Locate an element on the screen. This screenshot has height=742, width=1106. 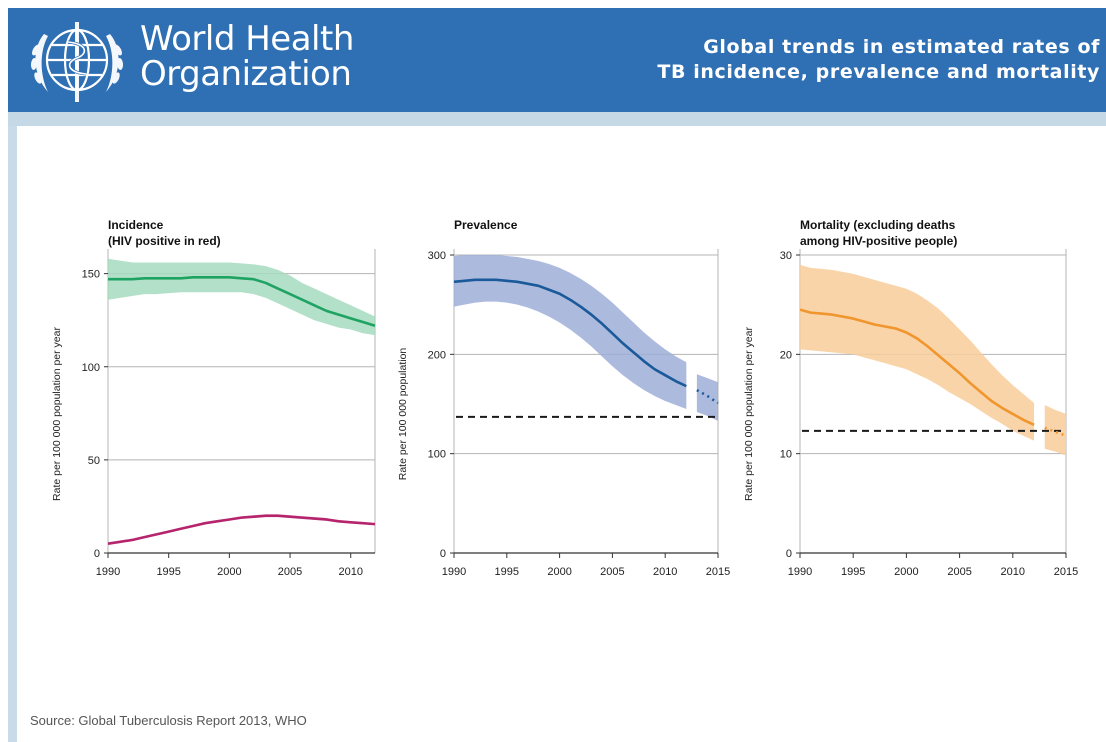
who-emblem-icon is located at coordinates (77, 62).